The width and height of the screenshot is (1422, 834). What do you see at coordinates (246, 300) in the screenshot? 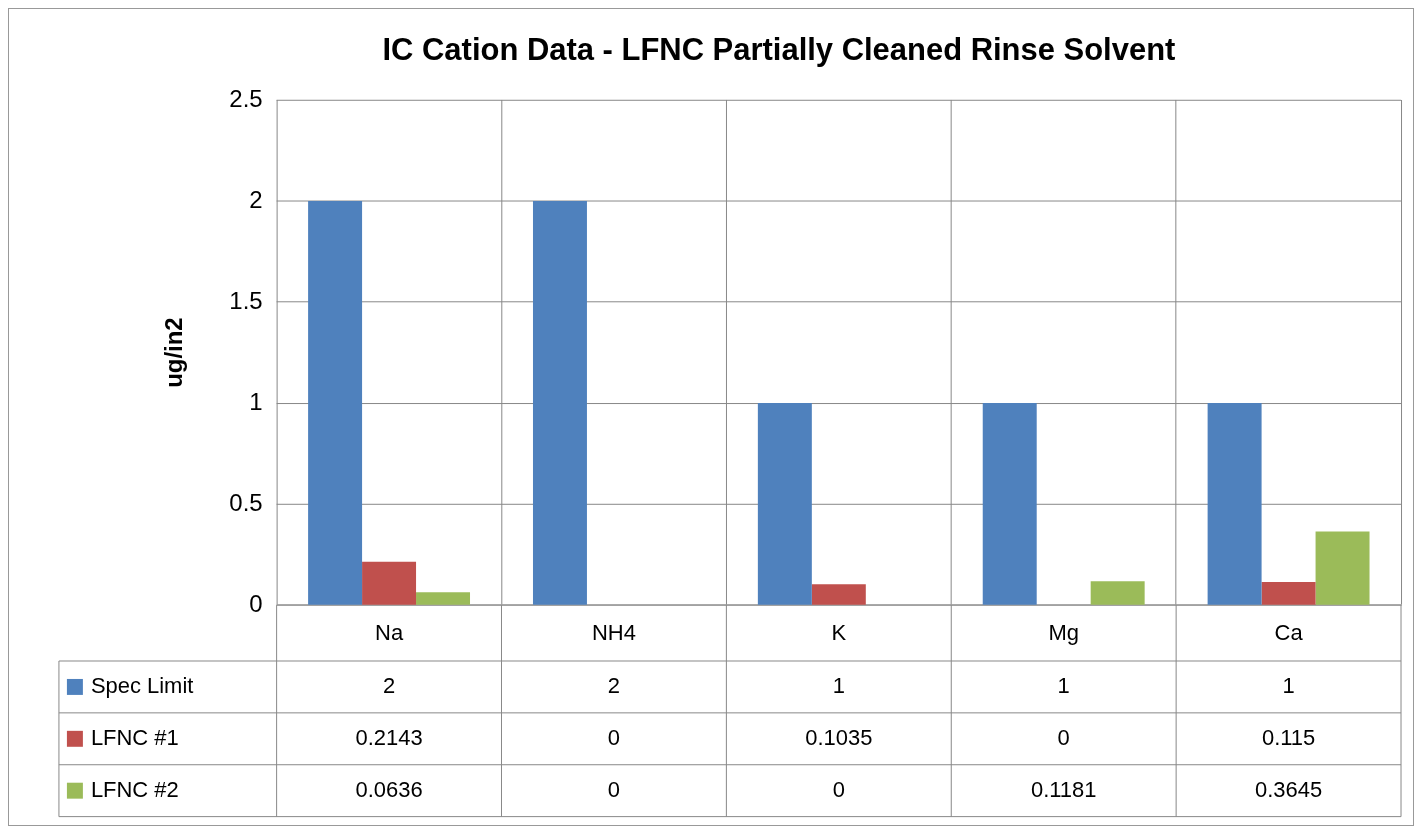
I see `y-tick-label: 1.5` at bounding box center [246, 300].